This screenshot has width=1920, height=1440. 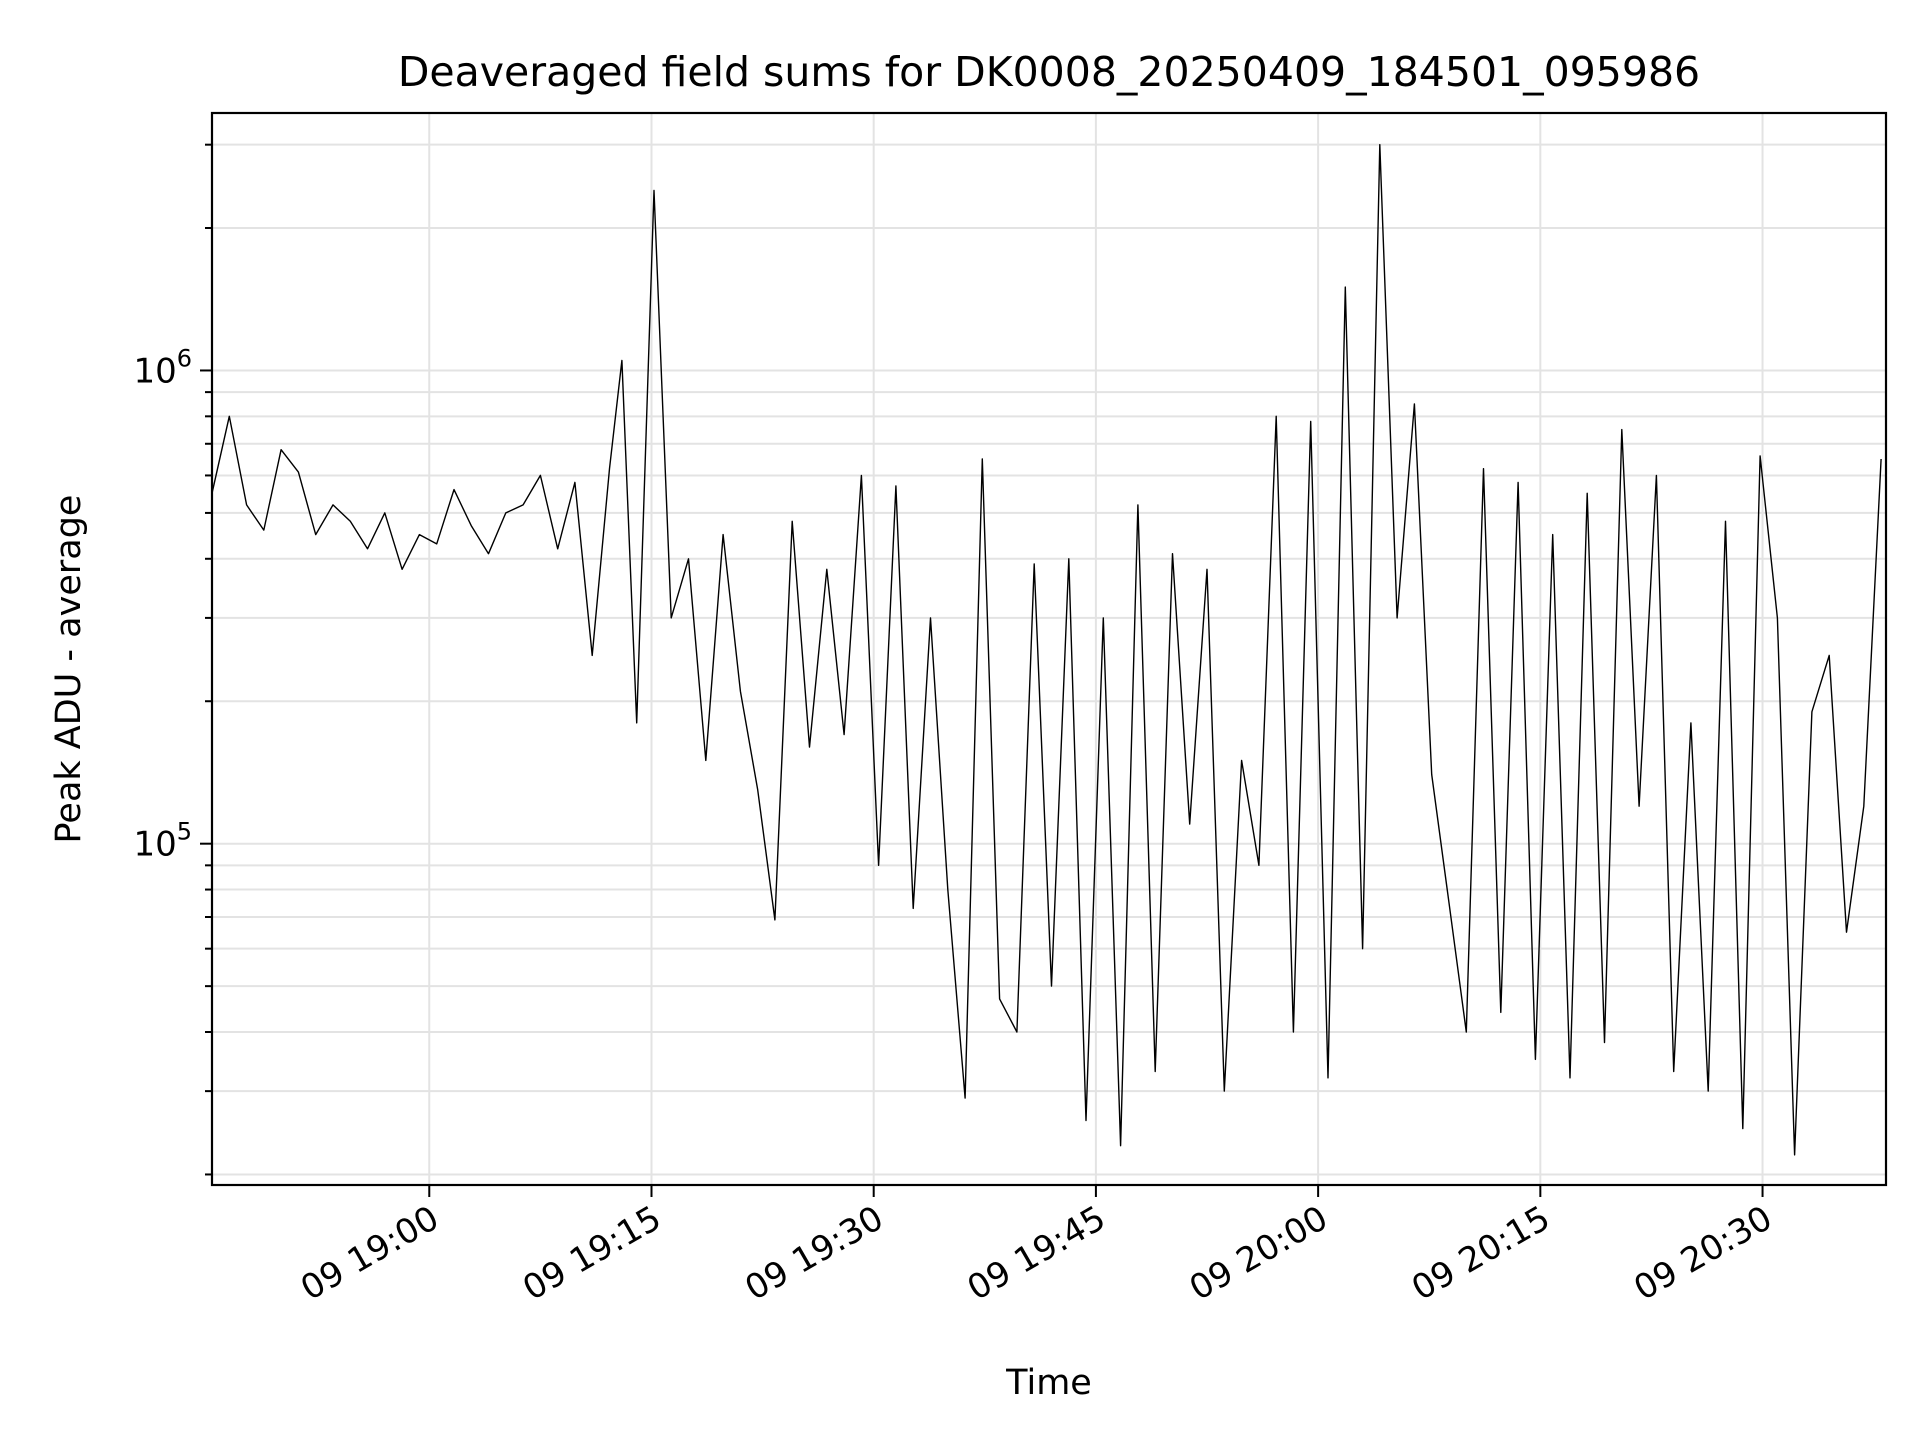 I want to click on x-tick-label: 09 19:00, so click(x=370, y=1253).